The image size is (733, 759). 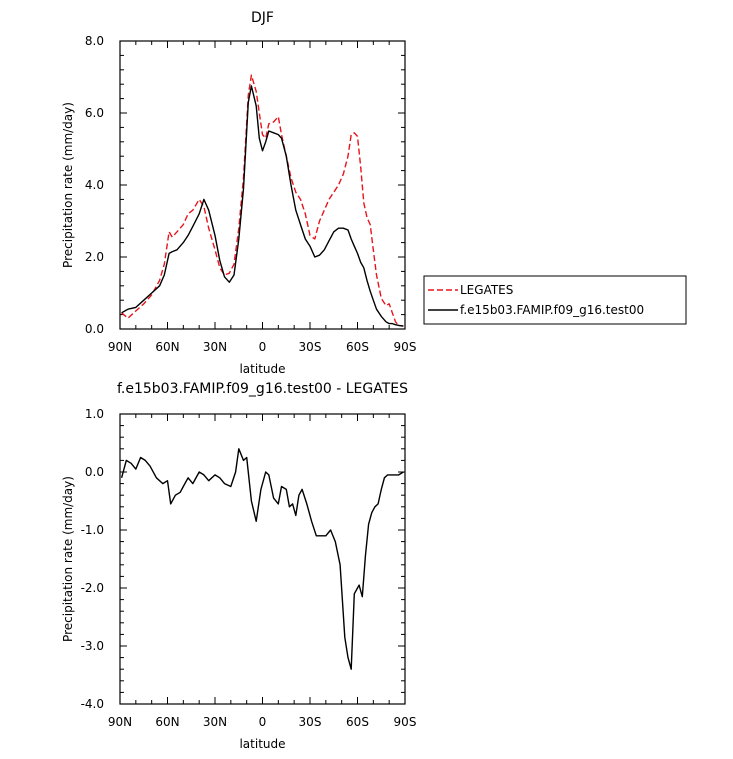 I want to click on y-tick-label: 6.0, so click(x=94, y=113).